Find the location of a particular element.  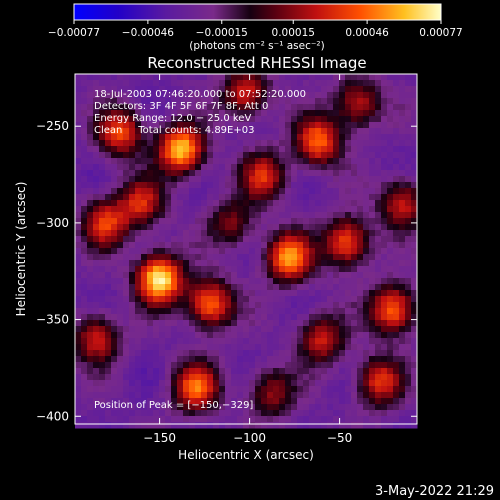

footer-date: 3-May-2022 21:29 is located at coordinates (434, 491).